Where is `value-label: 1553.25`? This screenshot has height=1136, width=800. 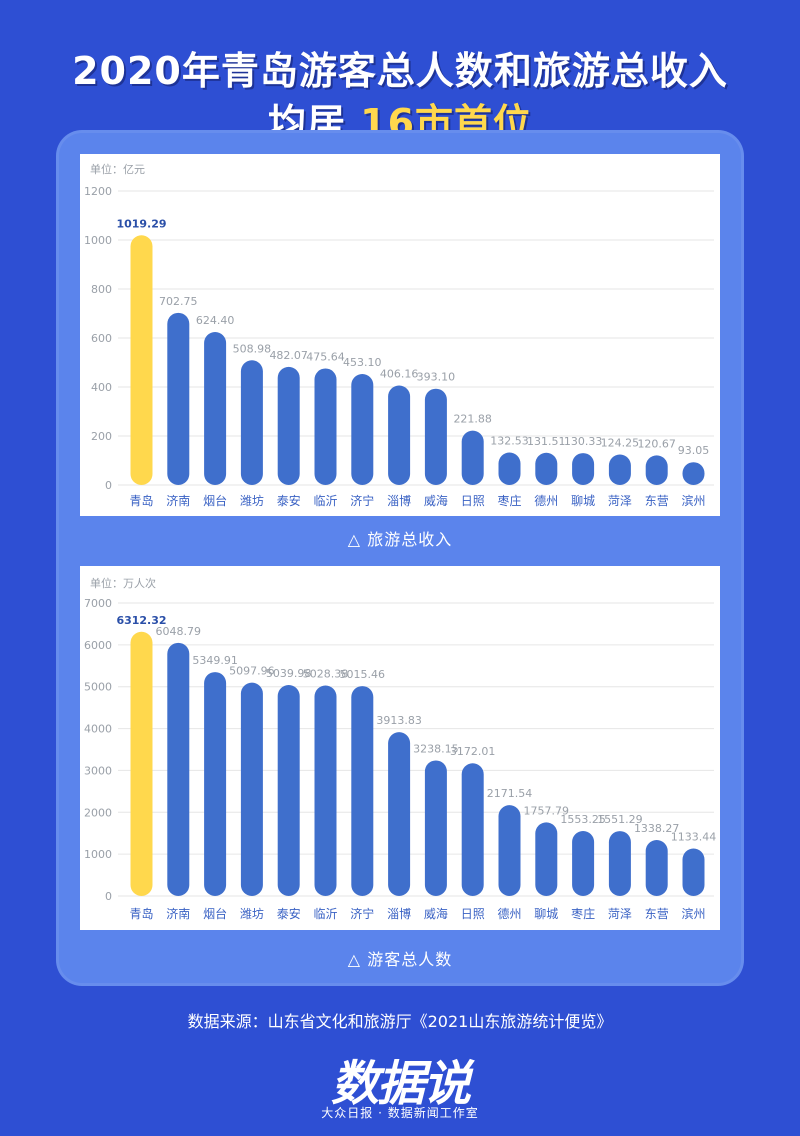 value-label: 1553.25 is located at coordinates (583, 819).